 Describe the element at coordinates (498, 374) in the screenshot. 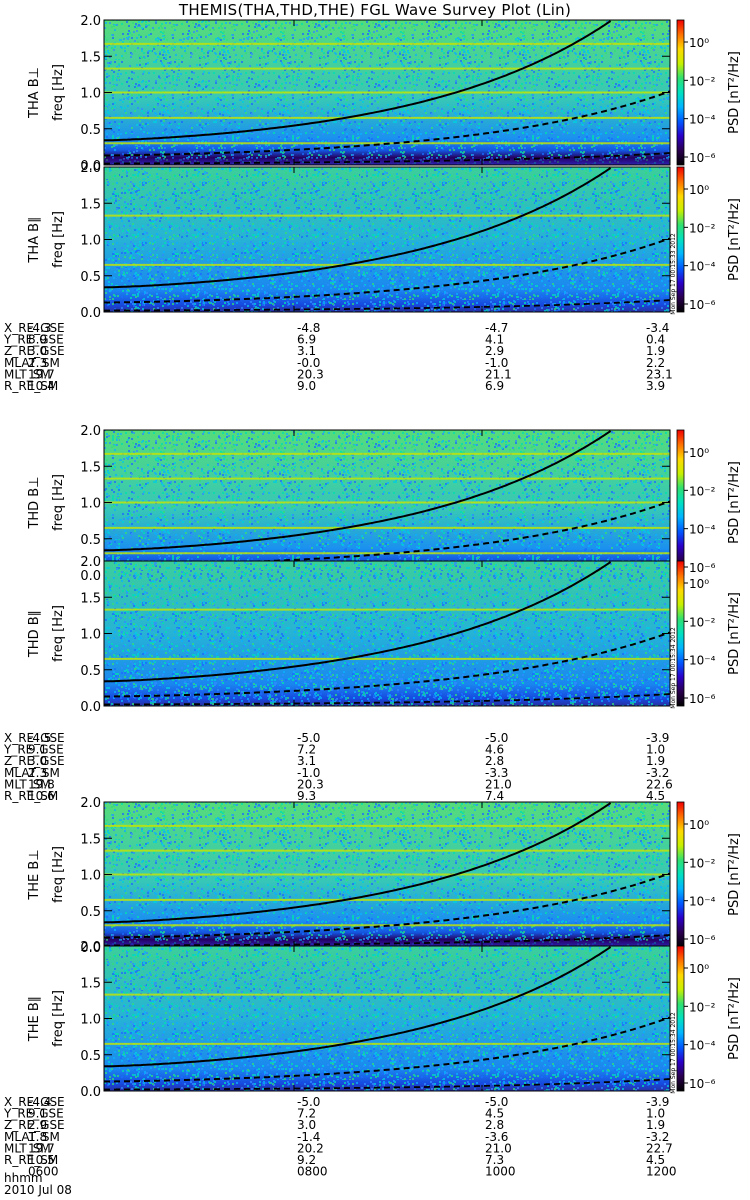

I see `ephemeris-value: 21.1` at that location.